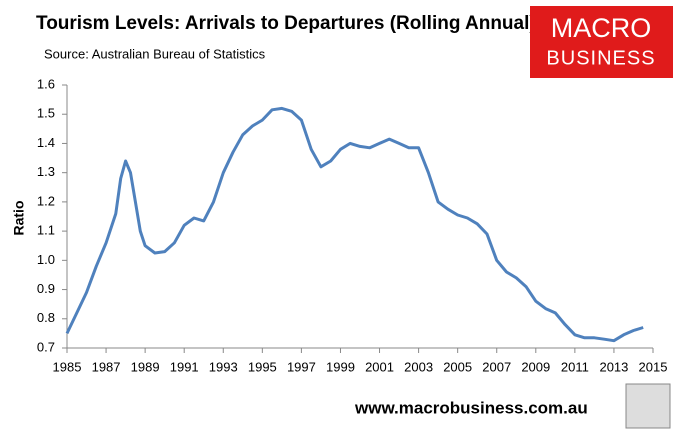  I want to click on x-tick-label: 1993, so click(223, 366).